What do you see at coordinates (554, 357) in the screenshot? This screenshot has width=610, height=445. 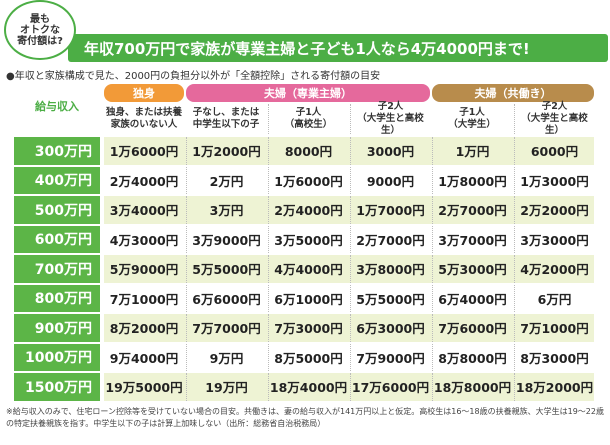 I see `value-cell: 8万3000円` at bounding box center [554, 357].